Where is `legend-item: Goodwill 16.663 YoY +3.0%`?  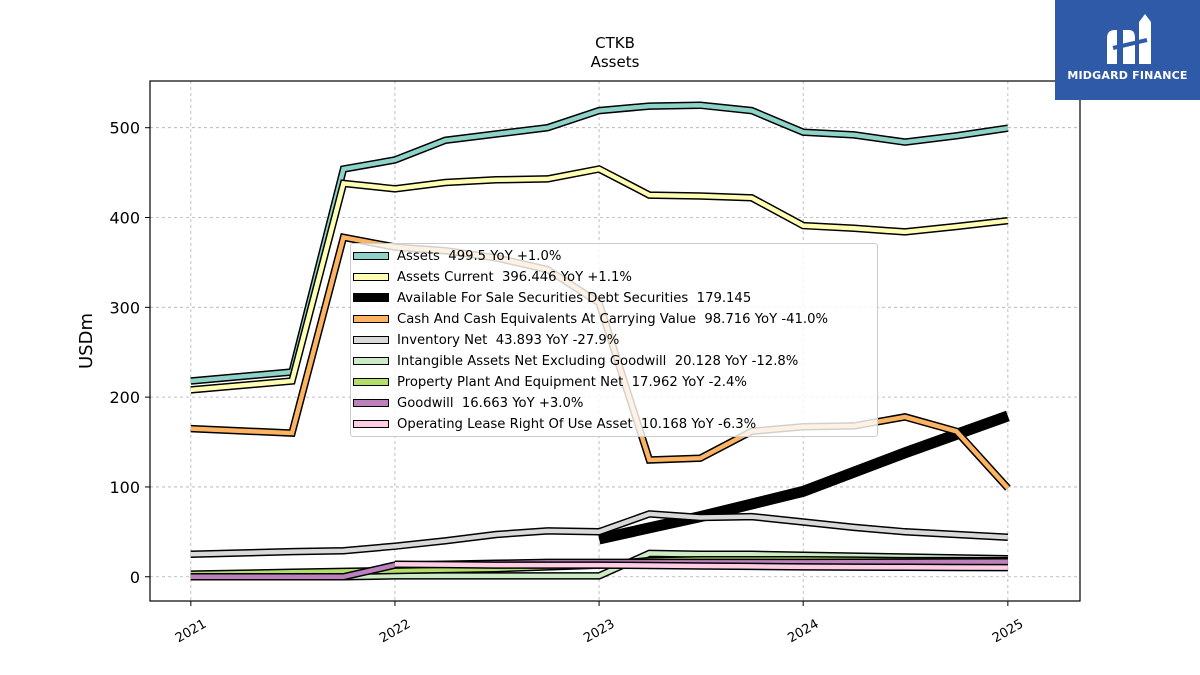 legend-item: Goodwill 16.663 YoY +3.0% is located at coordinates (614, 404).